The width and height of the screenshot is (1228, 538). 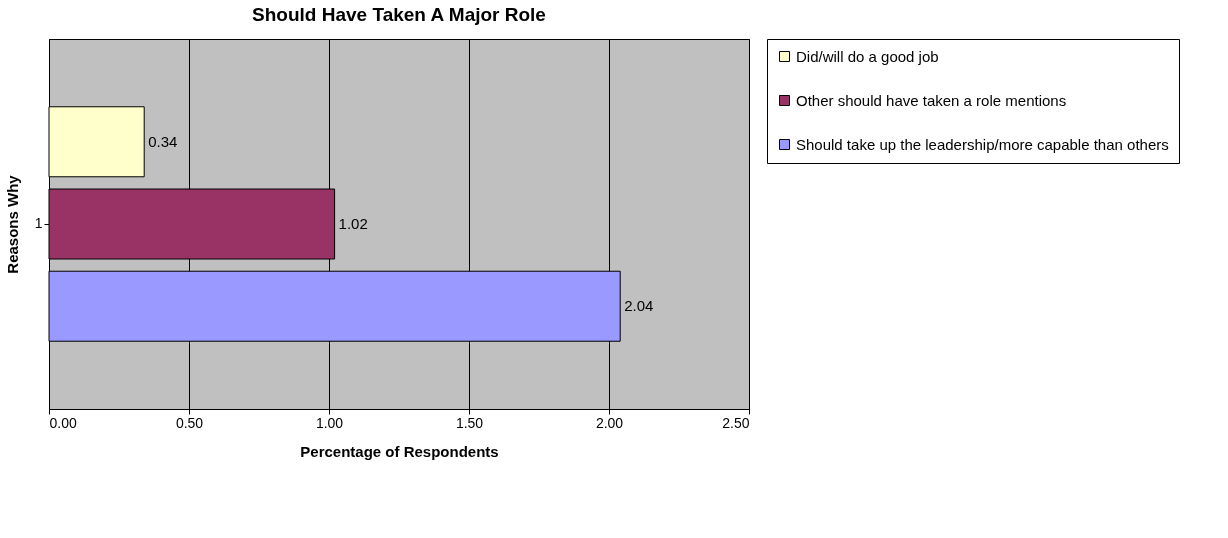 I want to click on legend-label: Should take up the leadership/more capable than others, so click(x=982, y=144).